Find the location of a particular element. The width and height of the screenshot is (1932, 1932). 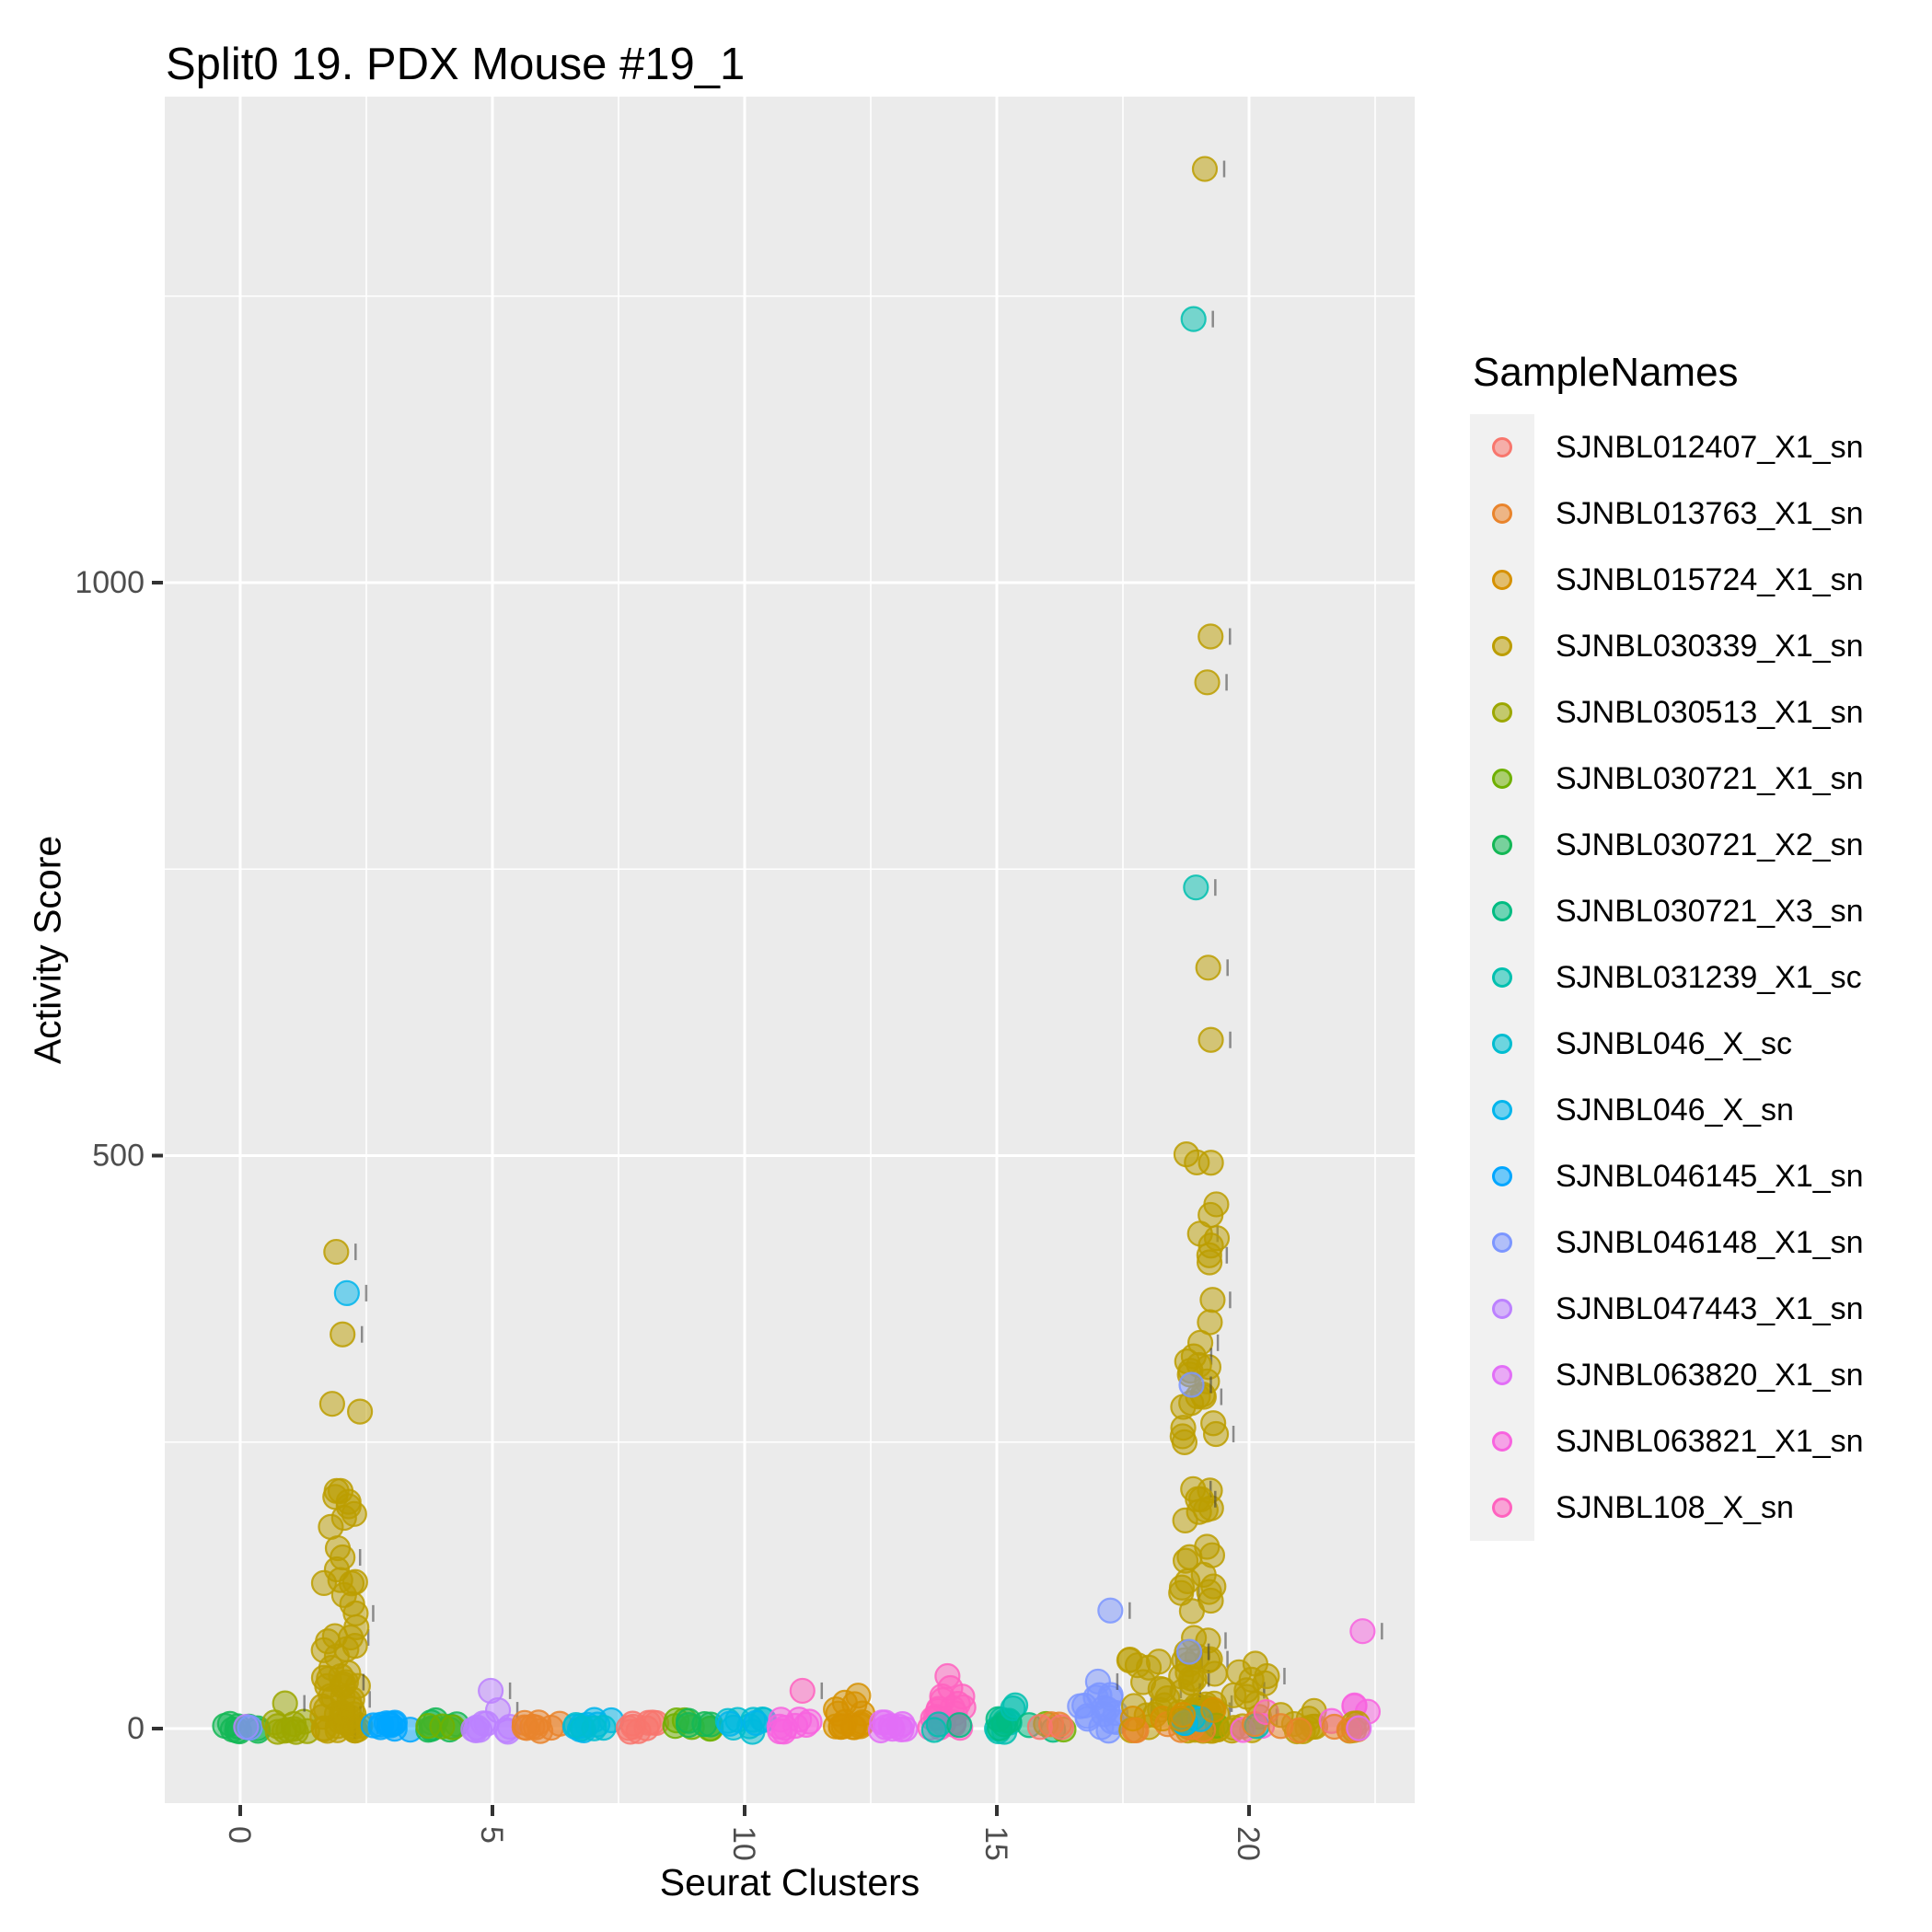

legend-item: SJNBL013763_X1_sn is located at coordinates (1667, 514).